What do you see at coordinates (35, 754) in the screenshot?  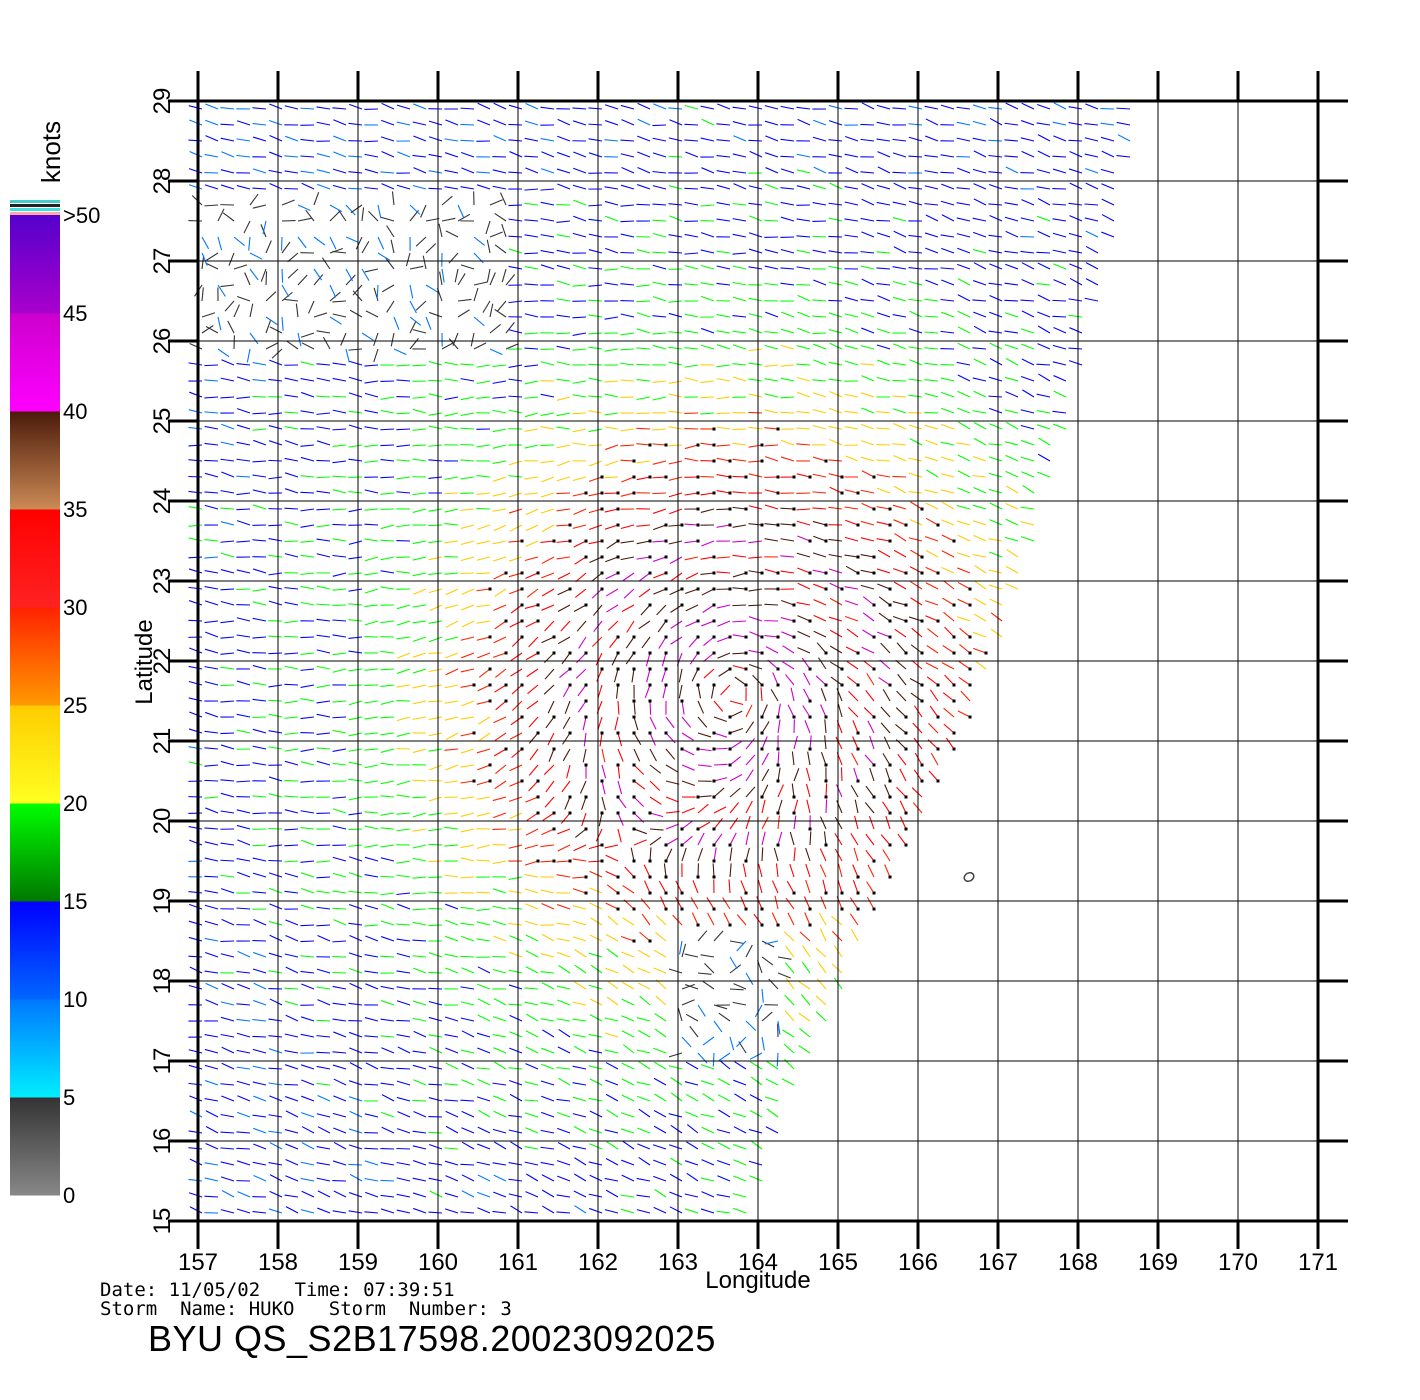 I see `colorbar-band` at bounding box center [35, 754].